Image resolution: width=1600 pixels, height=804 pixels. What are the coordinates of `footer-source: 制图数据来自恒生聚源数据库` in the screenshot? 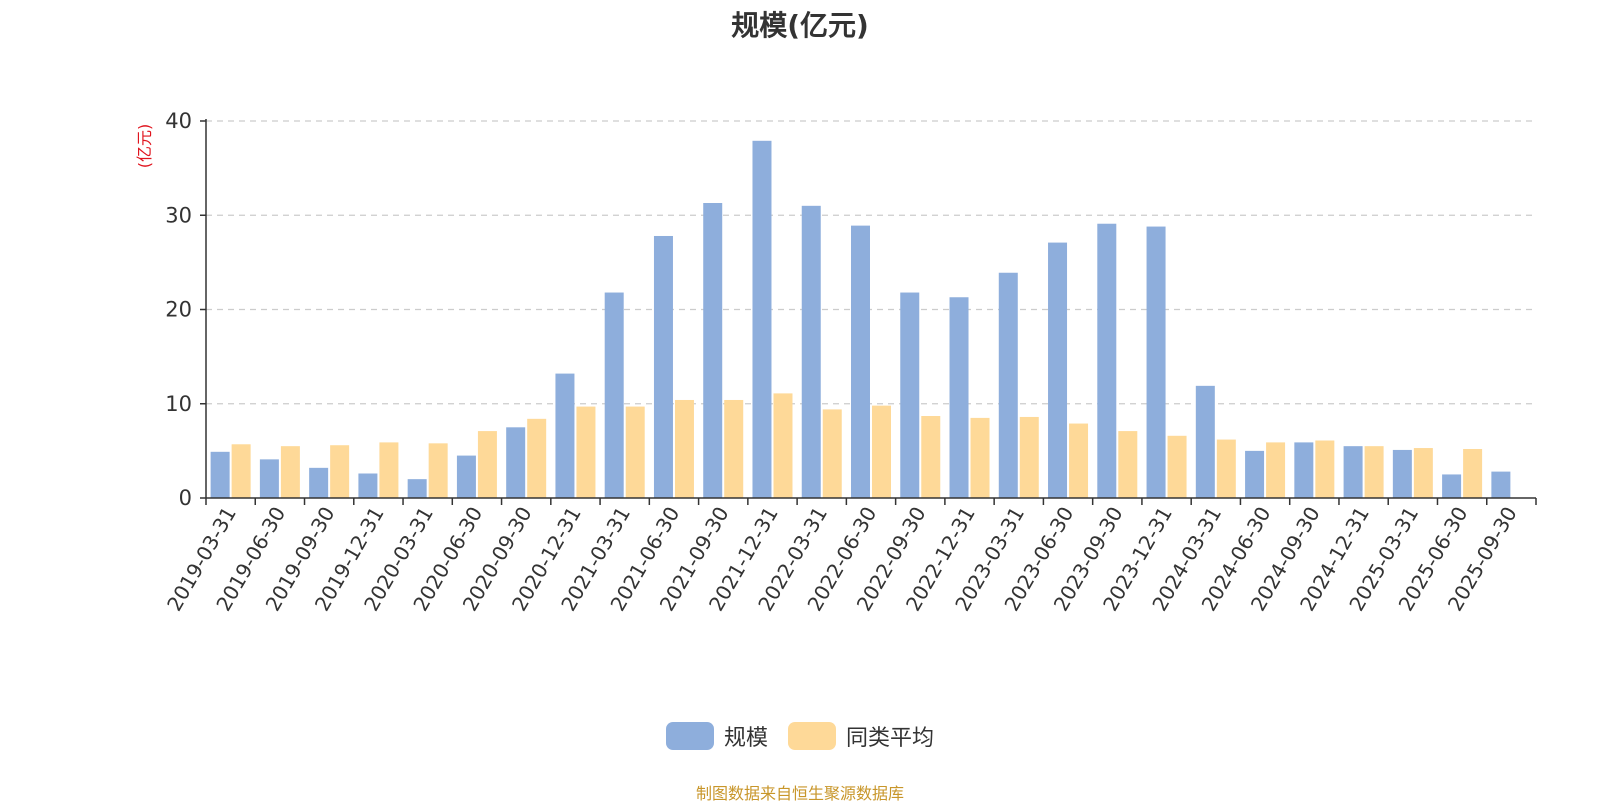 It's located at (799, 793).